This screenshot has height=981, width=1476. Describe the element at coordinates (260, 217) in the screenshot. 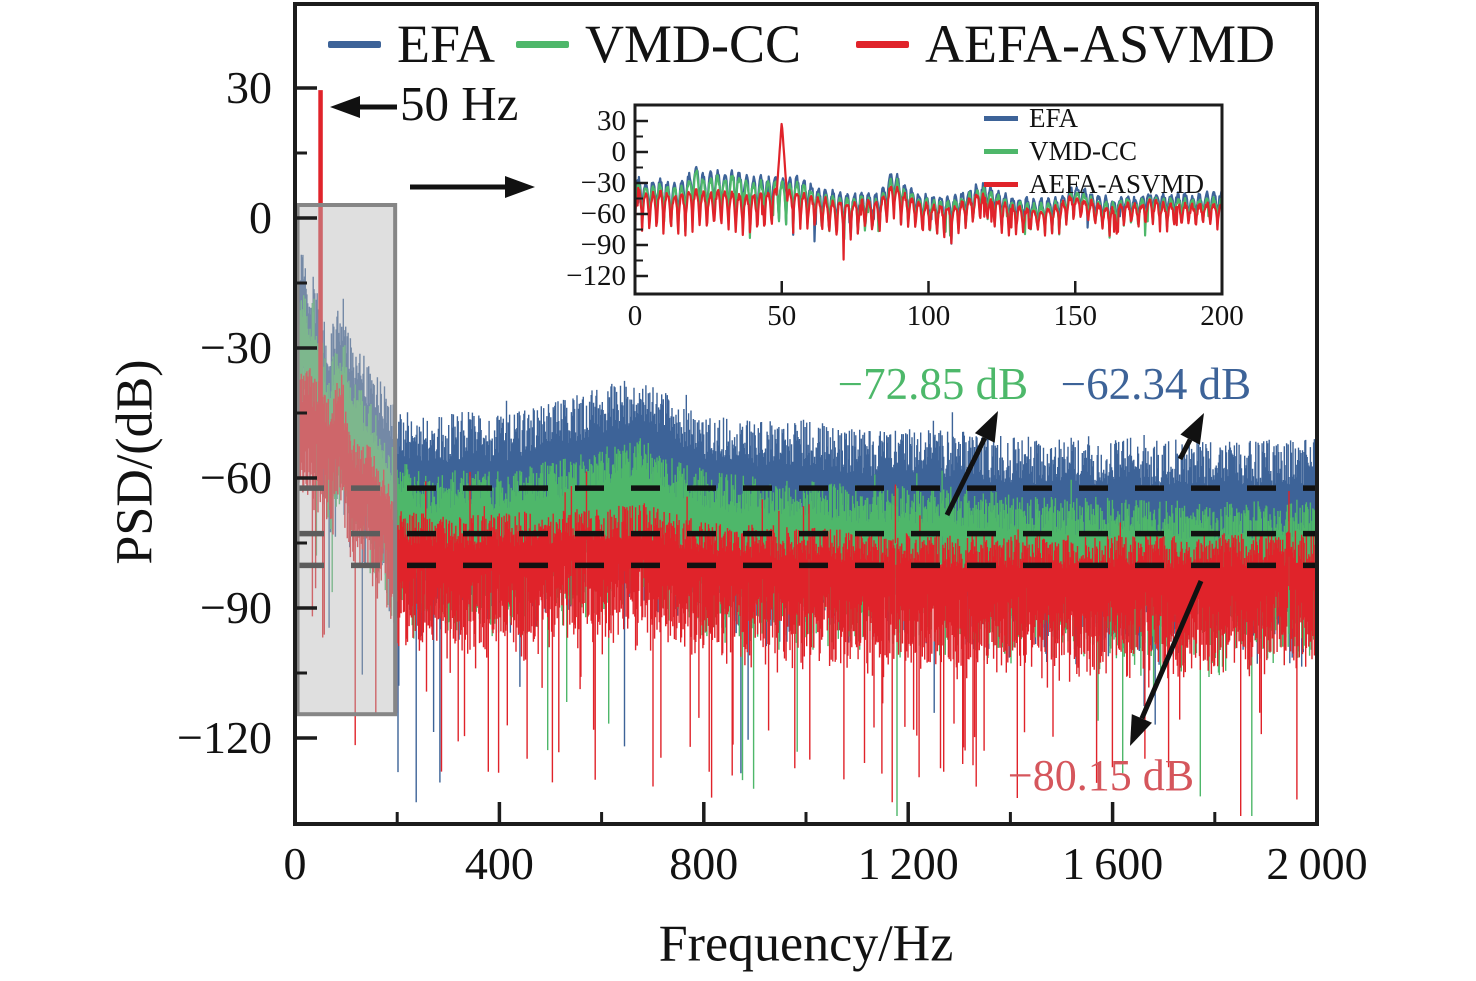

I see `y-tick-label: 0` at that location.